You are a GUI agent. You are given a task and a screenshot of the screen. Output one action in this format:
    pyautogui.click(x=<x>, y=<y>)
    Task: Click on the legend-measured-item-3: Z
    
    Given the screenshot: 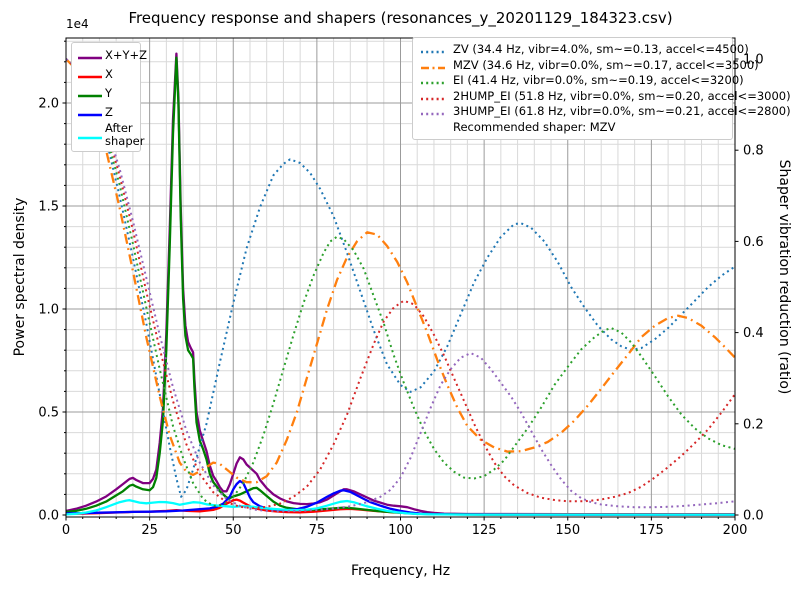 What is the action you would take?
    pyautogui.click(x=106, y=112)
    